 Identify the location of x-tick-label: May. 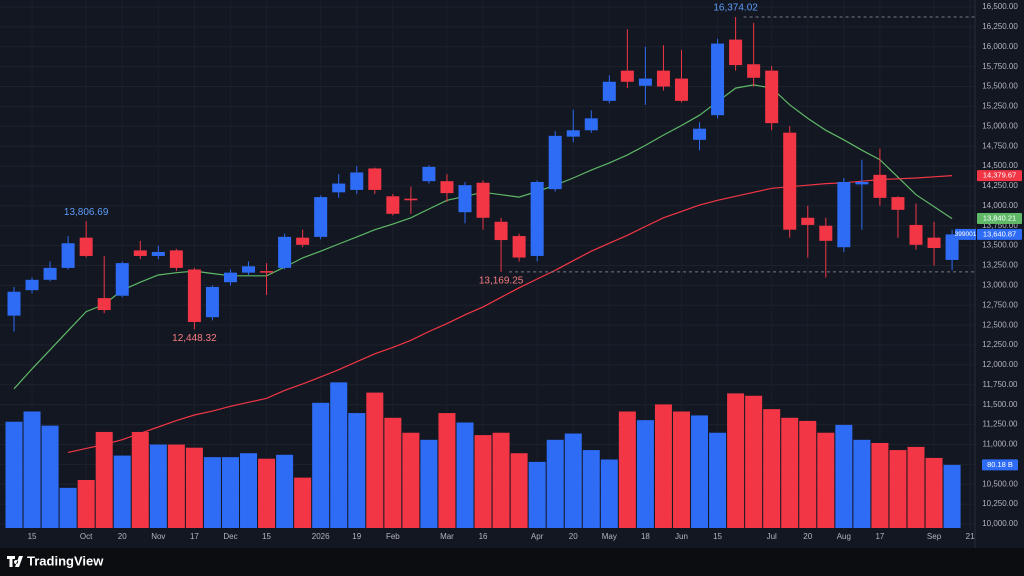
(609, 536).